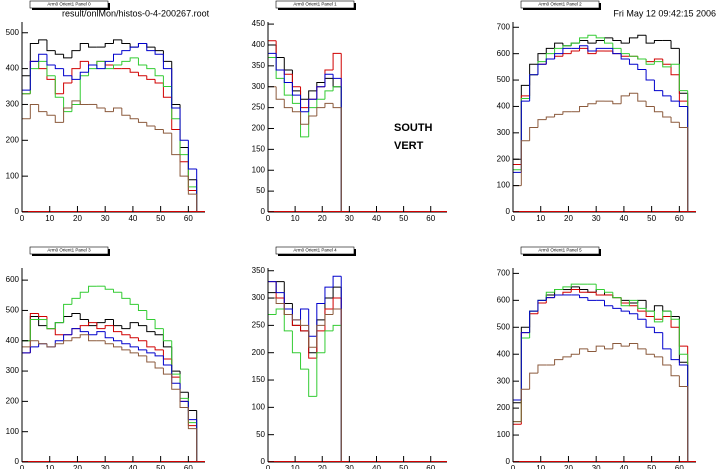  I want to click on y-tick-label: 700, so click(504, 272).